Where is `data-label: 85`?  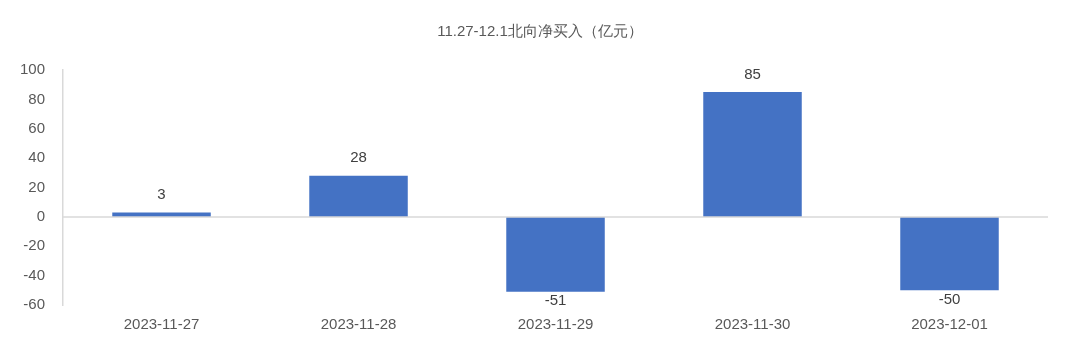 data-label: 85 is located at coordinates (752, 73).